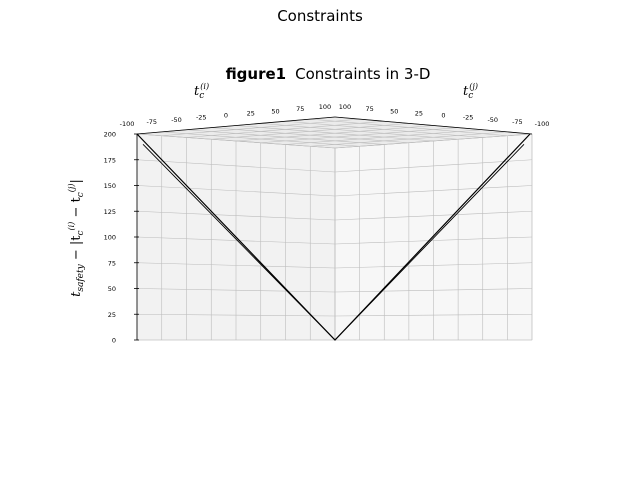  I want to click on z-tick-label: 25, so click(112, 315).